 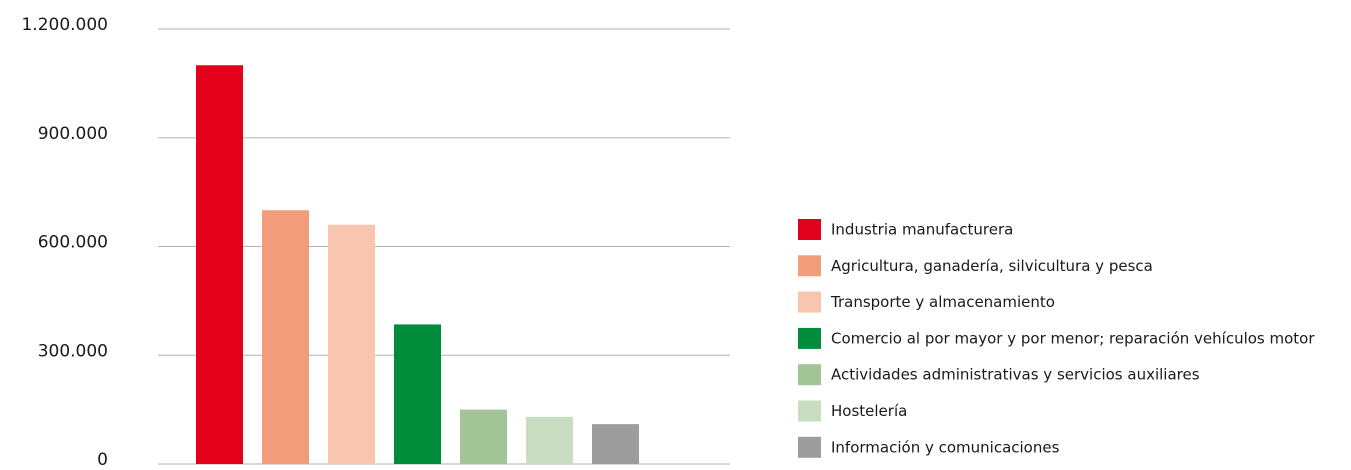 I want to click on legend-label: Industria manufacturera, so click(x=922, y=230).